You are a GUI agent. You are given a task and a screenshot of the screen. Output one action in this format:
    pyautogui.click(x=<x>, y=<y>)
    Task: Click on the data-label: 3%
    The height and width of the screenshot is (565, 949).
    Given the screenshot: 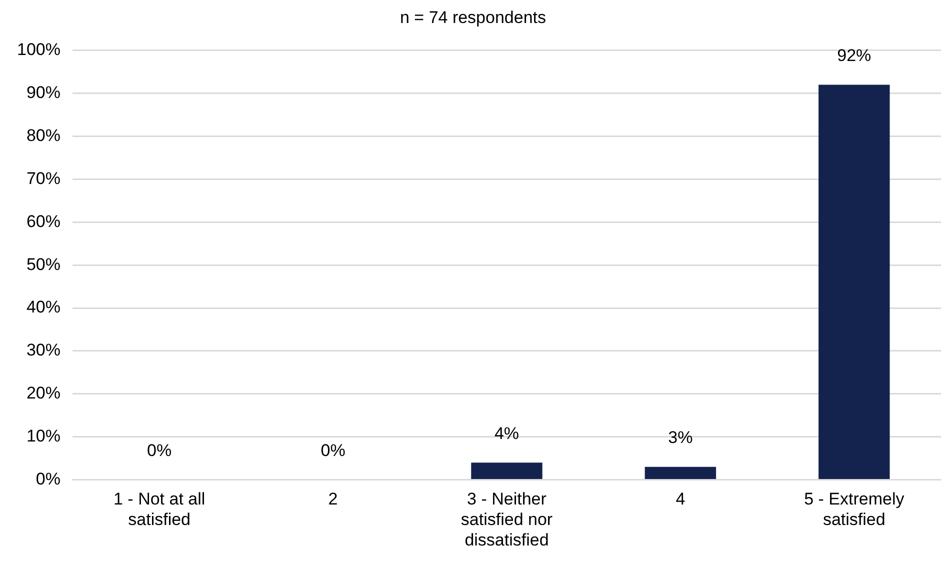 What is the action you would take?
    pyautogui.click(x=680, y=438)
    